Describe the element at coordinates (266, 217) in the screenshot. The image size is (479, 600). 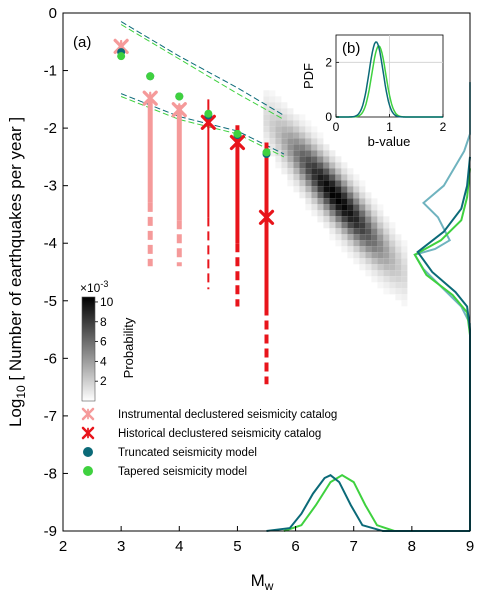
I see `data-point-historical` at that location.